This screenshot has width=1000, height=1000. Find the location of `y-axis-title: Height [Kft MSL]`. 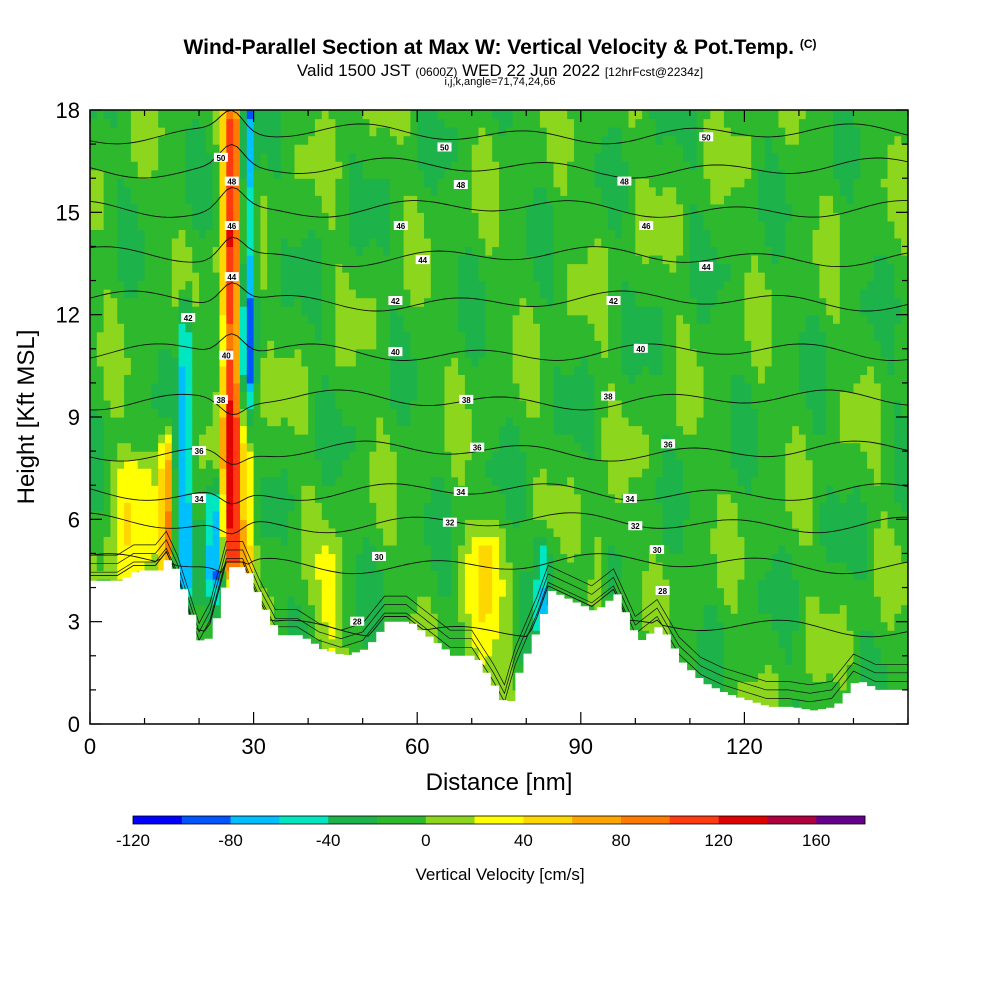

y-axis-title: Height [Kft MSL] is located at coordinates (26, 417).